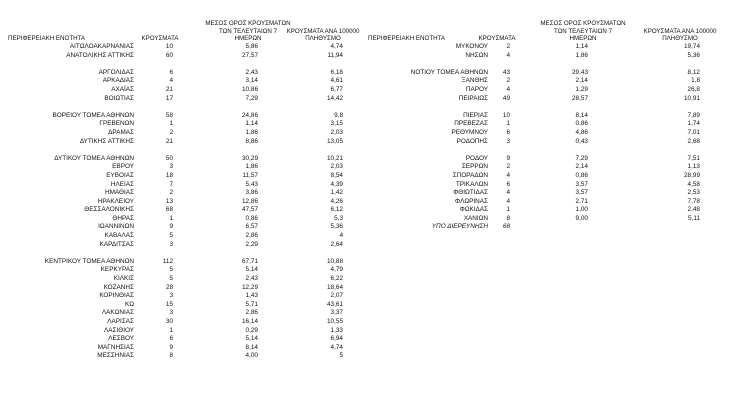 The width and height of the screenshot is (734, 407). Describe the element at coordinates (186, 270) in the screenshot. I see `table-row: ΚΕΡΚΥΡΑΣ 5 5,14 4,79` at that location.